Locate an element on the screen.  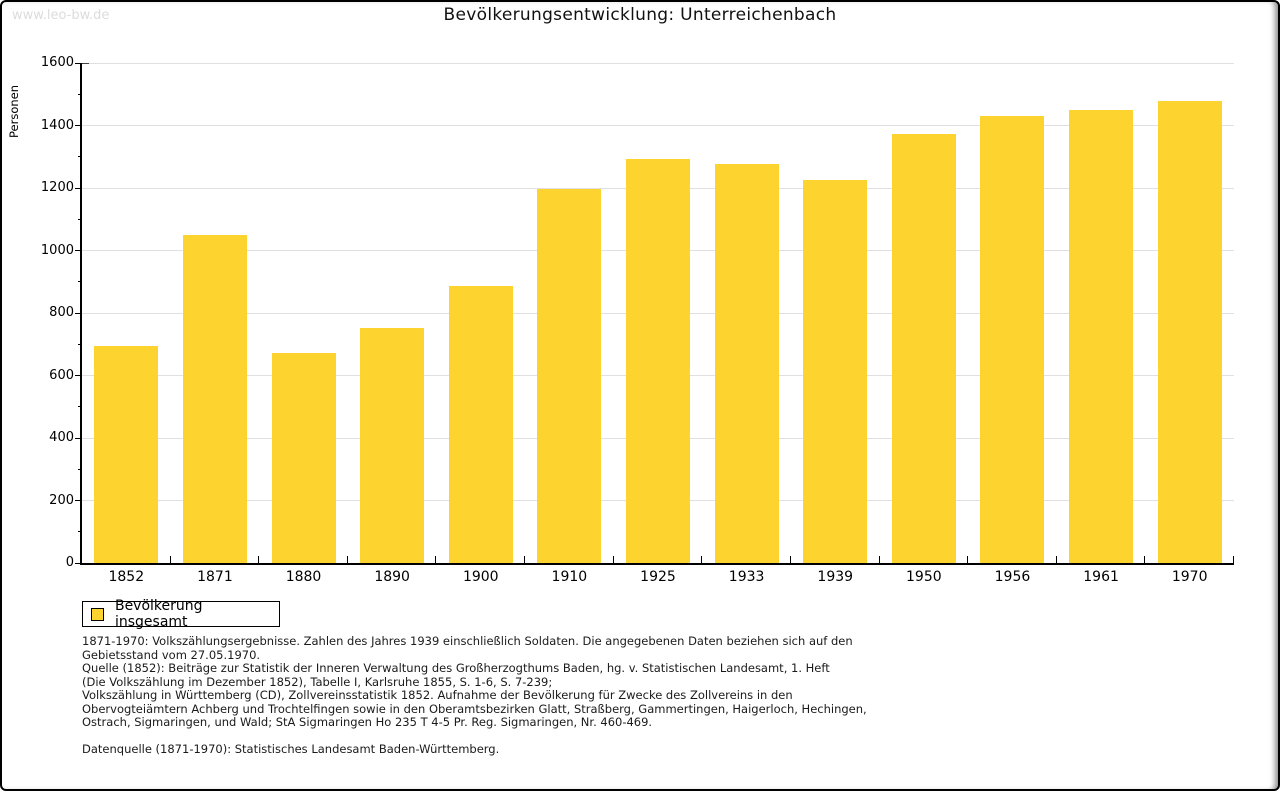
x-tick-label-1961: 1961 is located at coordinates (1101, 577).